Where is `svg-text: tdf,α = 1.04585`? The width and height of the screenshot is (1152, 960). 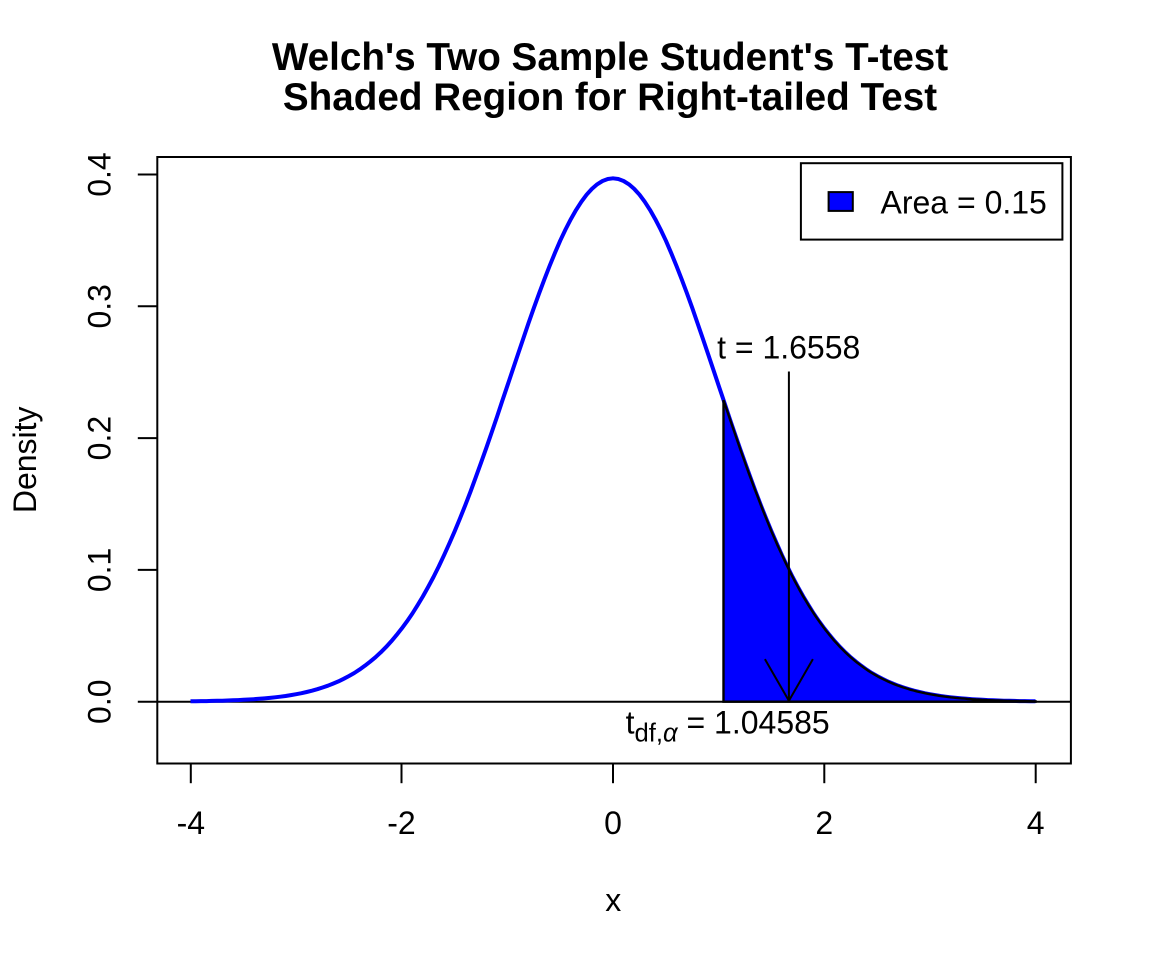
svg-text: tdf,α = 1.04585 is located at coordinates (728, 725).